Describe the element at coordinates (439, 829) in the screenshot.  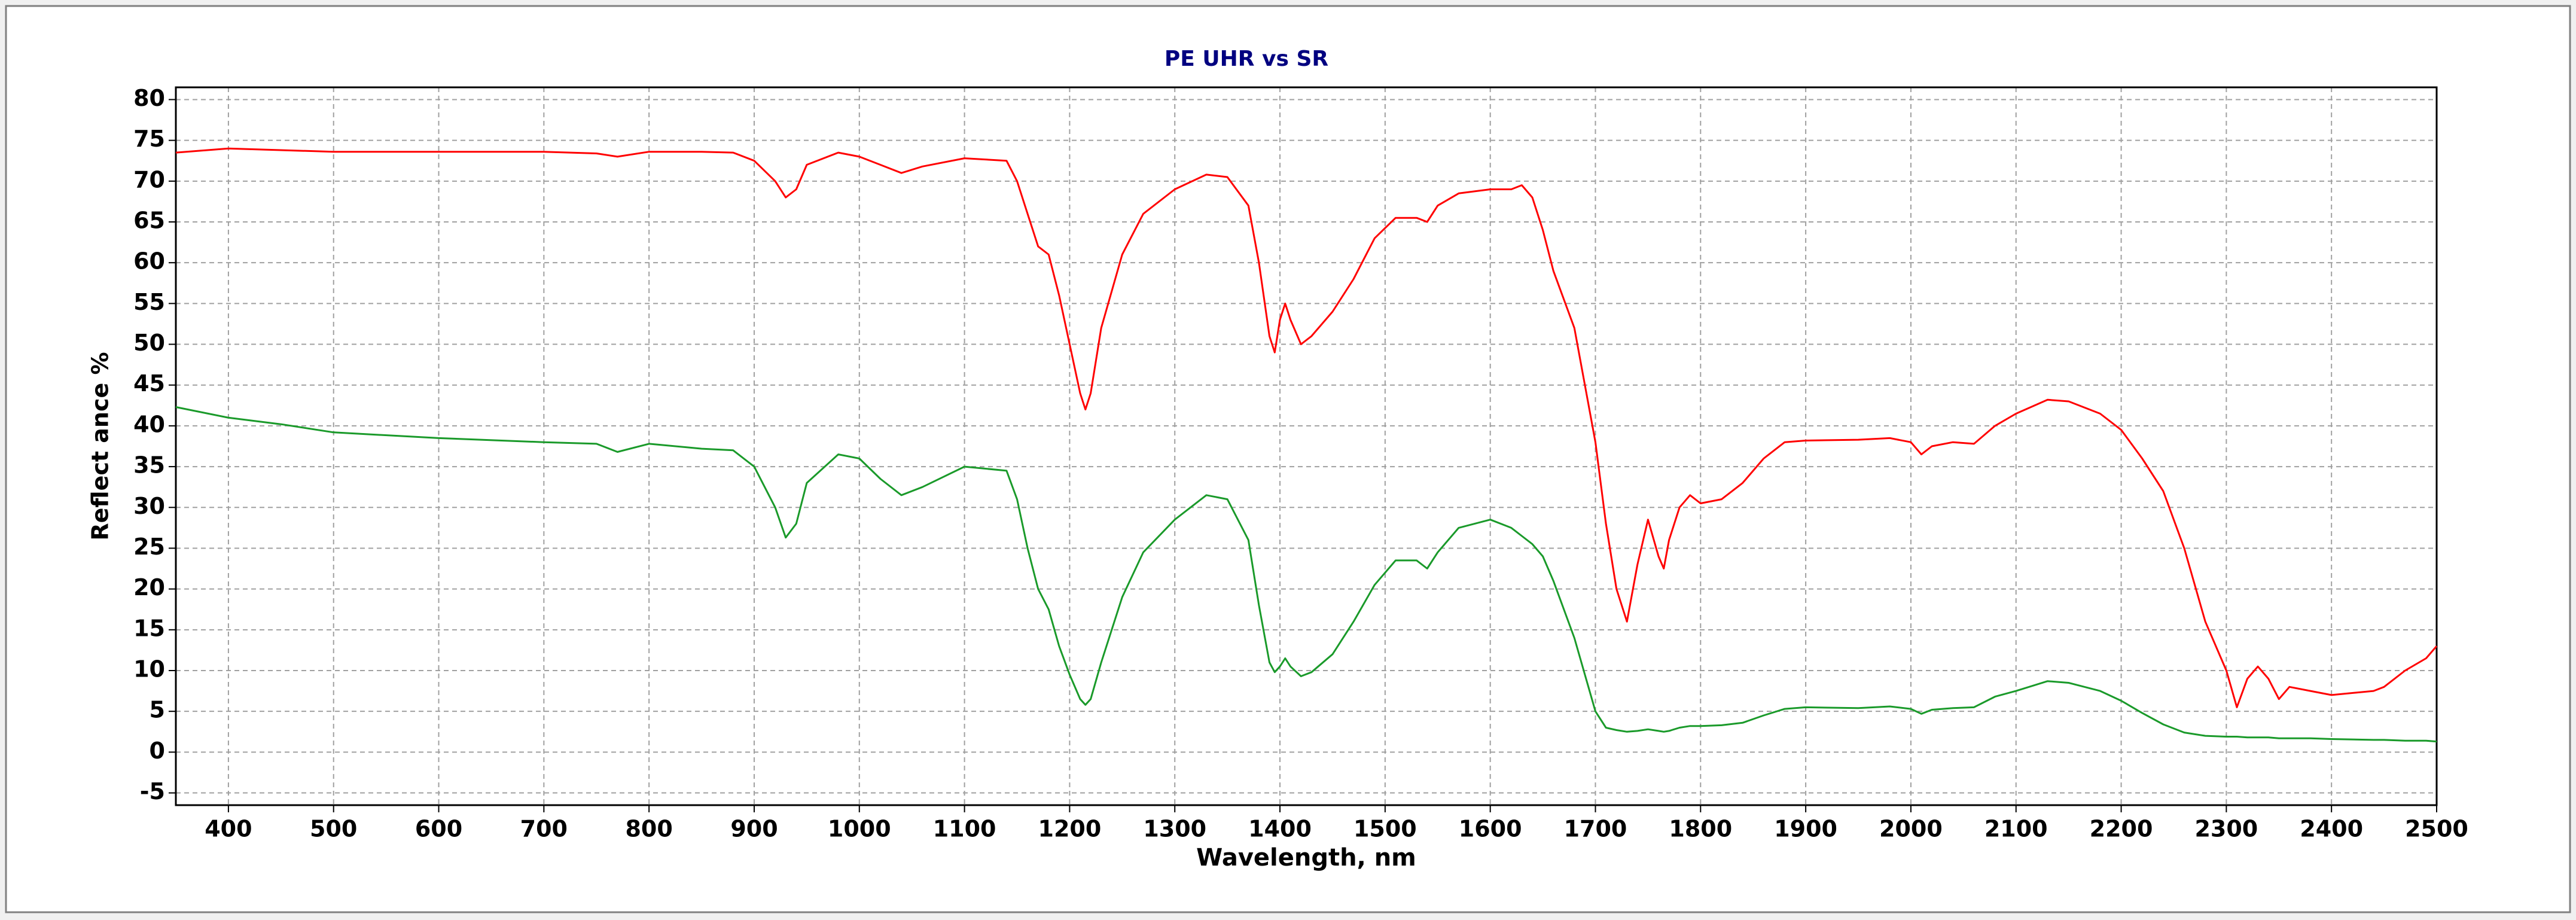
I see `x-tick-label: 600` at that location.